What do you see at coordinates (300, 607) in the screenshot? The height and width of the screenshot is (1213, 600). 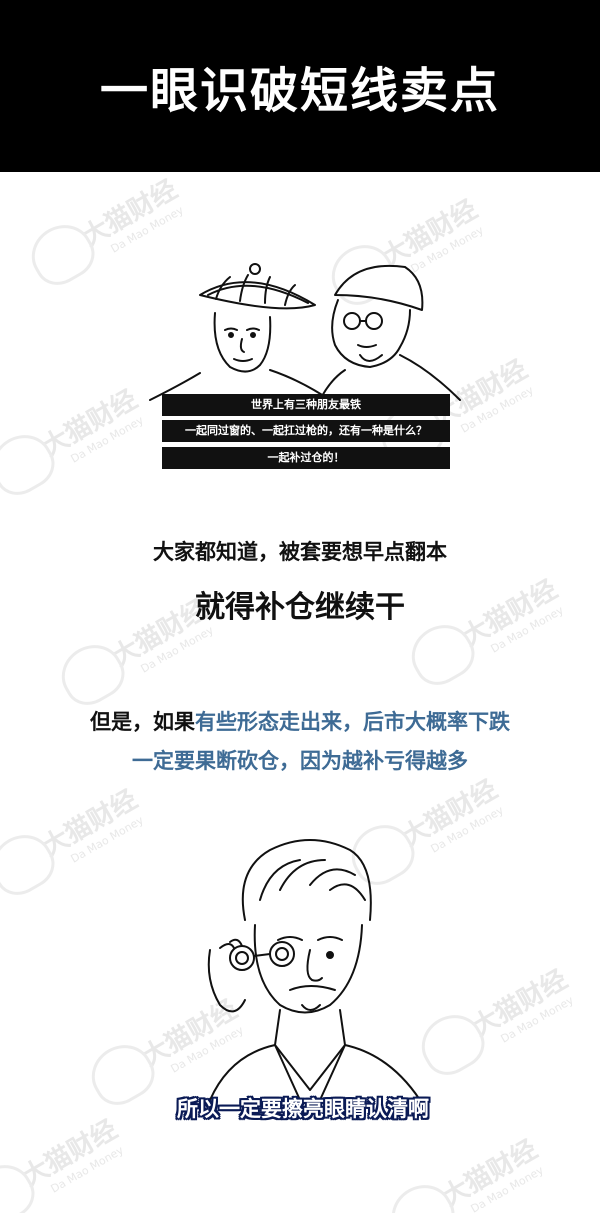 I see `emphasis-text-line: 就得补仓继续干` at bounding box center [300, 607].